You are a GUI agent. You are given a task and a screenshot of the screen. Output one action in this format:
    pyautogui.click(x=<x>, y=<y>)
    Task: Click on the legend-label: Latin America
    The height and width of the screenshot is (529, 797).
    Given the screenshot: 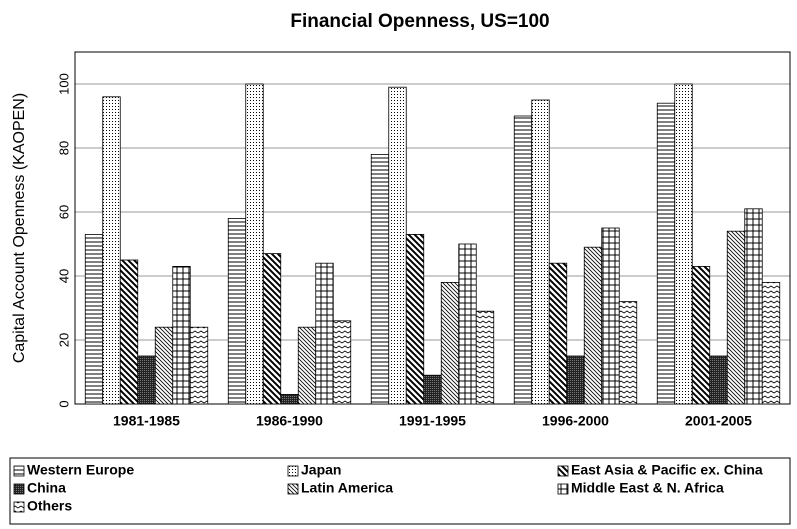 What is the action you would take?
    pyautogui.click(x=347, y=488)
    